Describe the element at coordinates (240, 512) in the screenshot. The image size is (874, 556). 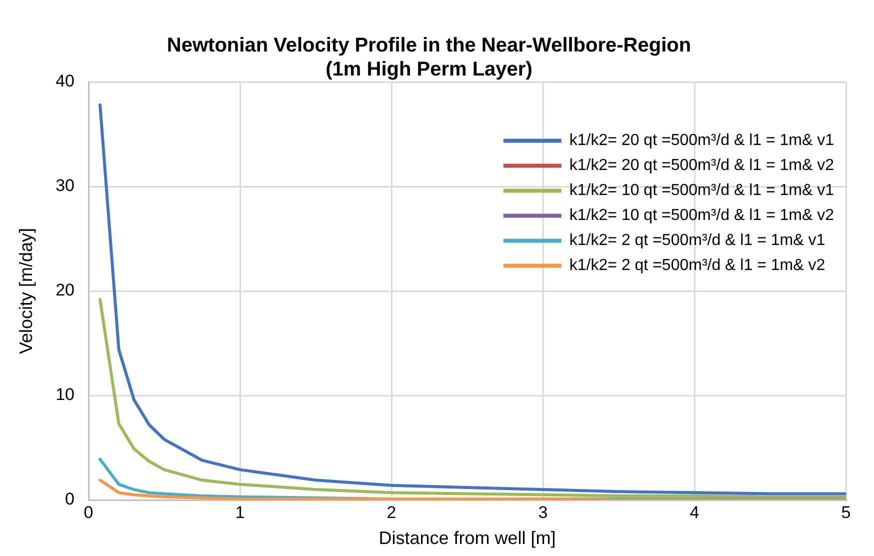
I see `x-tick-label: 1` at that location.